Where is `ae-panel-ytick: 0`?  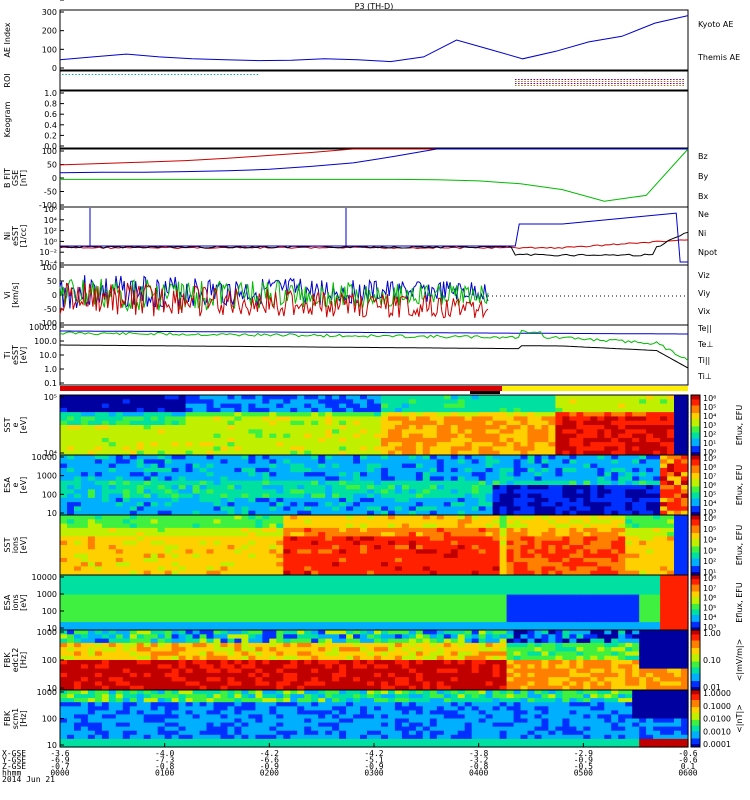 ae-panel-ytick: 0 is located at coordinates (54, 68).